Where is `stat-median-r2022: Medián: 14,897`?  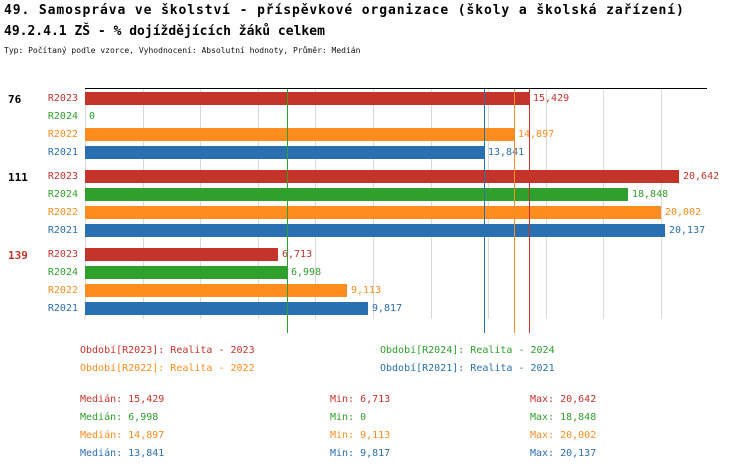
stat-median-r2022: Medián: 14,897 is located at coordinates (122, 435).